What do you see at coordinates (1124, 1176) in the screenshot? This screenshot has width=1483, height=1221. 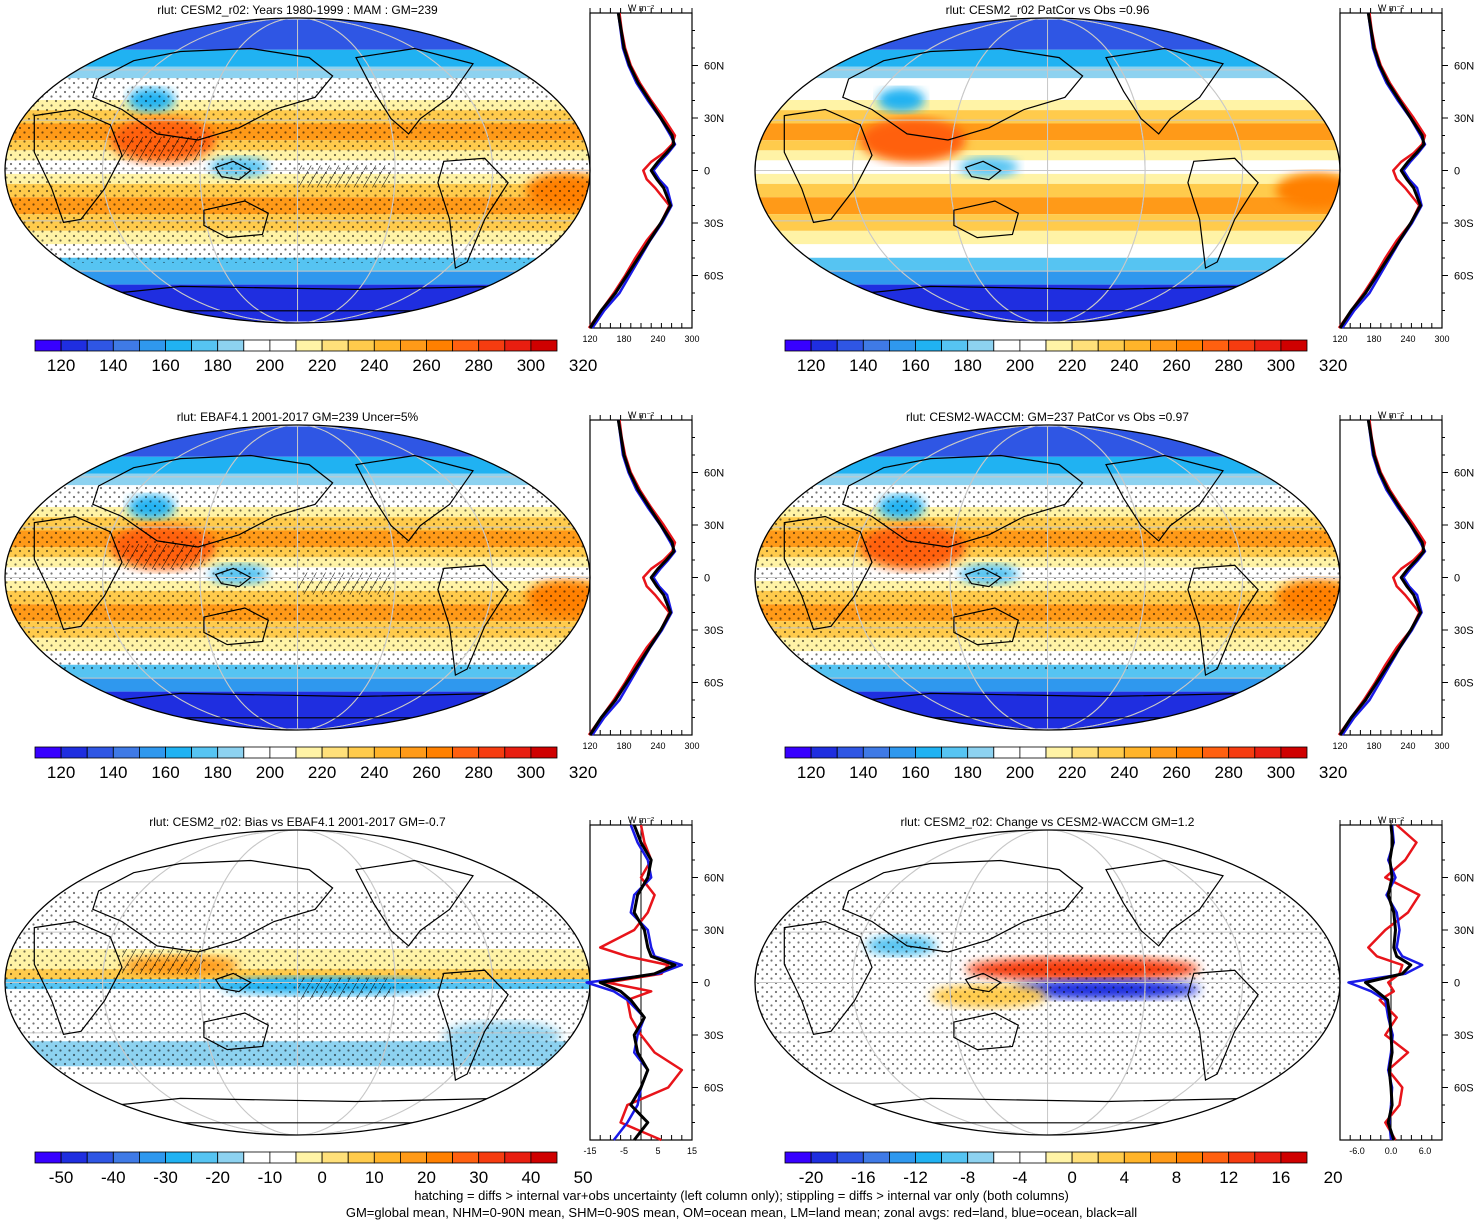 I see `colorbar-label: 4` at bounding box center [1124, 1176].